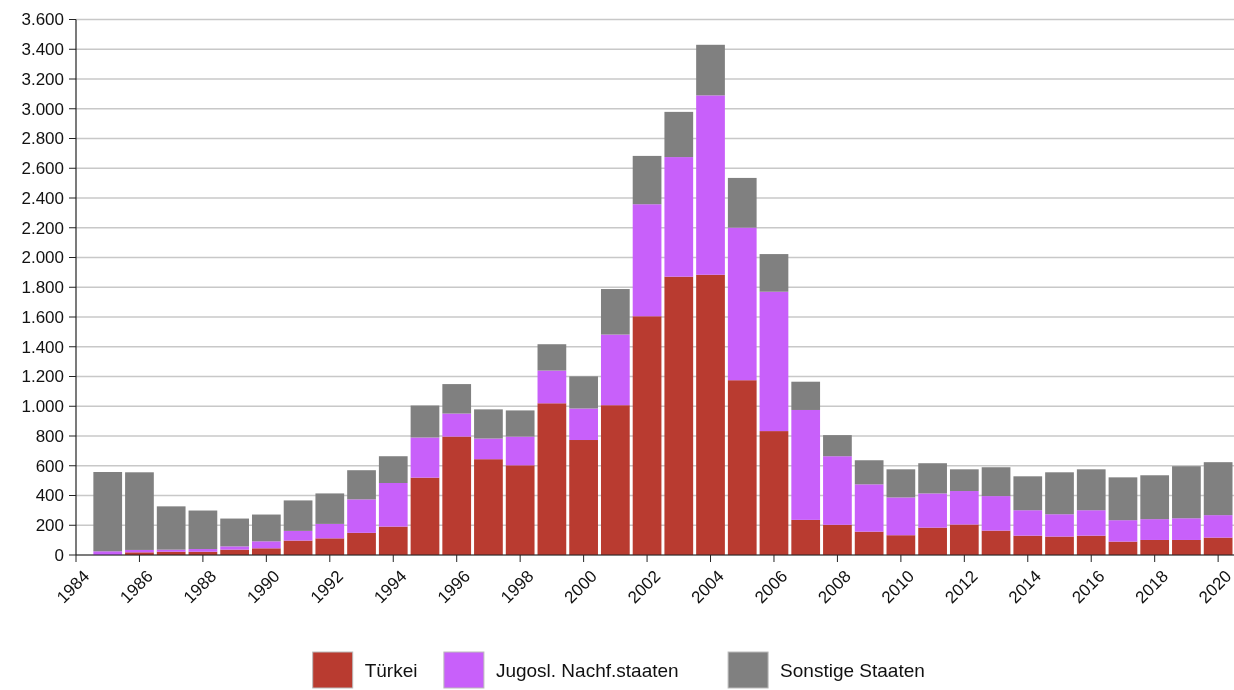 The image size is (1234, 690). What do you see at coordinates (42, 407) in the screenshot?
I see `y-tick-label: 1.000` at bounding box center [42, 407].